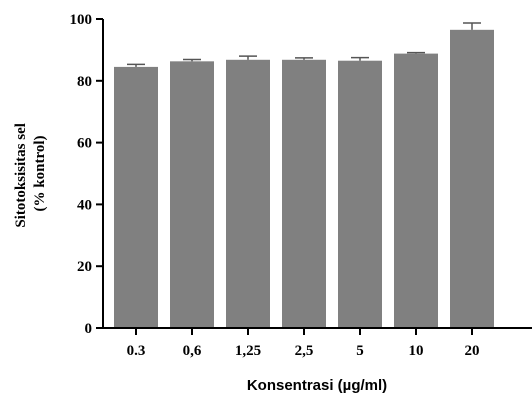 This screenshot has width=532, height=401. Describe the element at coordinates (472, 351) in the screenshot. I see `x-tick-label: 20` at that location.